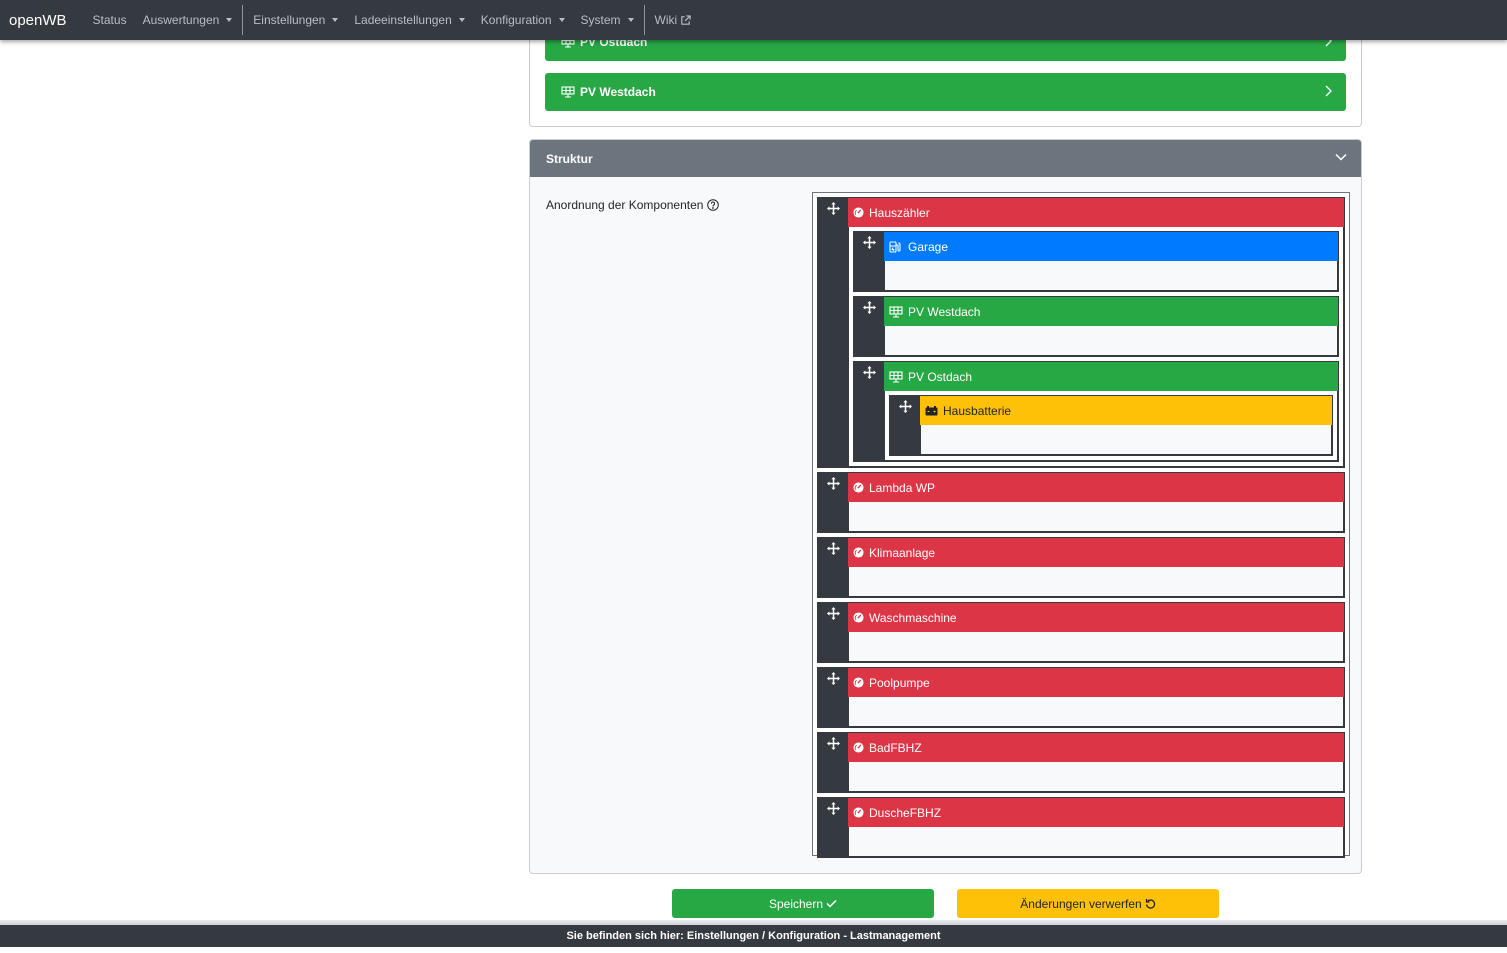  Describe the element at coordinates (523, 20) in the screenshot. I see `nav-konfiguration: Konfiguration` at that location.